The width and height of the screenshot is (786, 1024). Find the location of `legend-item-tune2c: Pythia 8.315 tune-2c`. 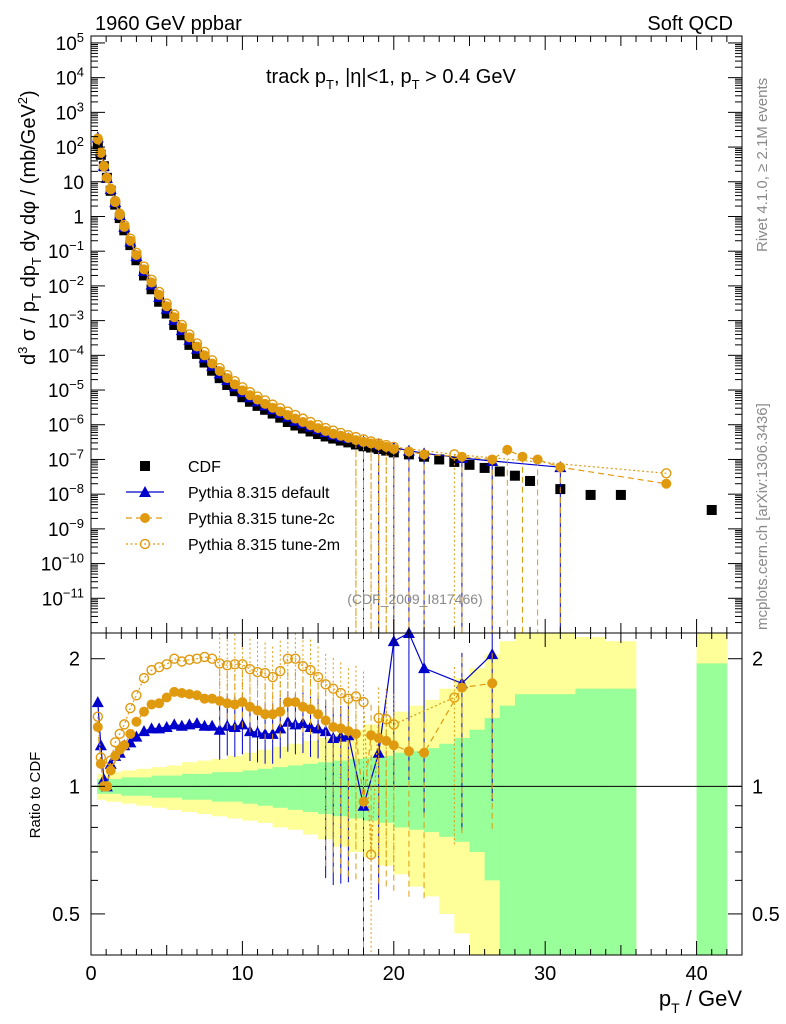

legend-item-tune2c: Pythia 8.315 tune-2c is located at coordinates (230, 519).